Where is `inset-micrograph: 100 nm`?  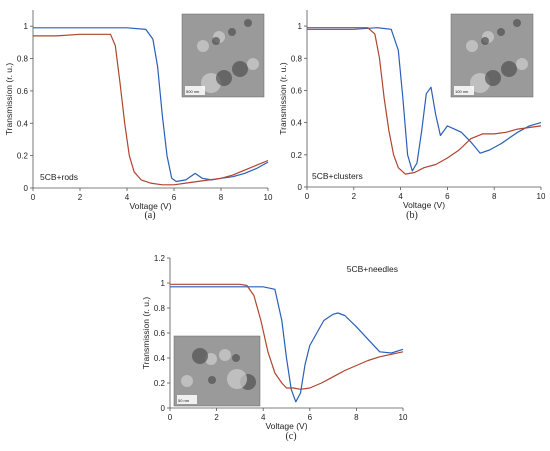
inset-micrograph: 100 nm is located at coordinates (492, 55).